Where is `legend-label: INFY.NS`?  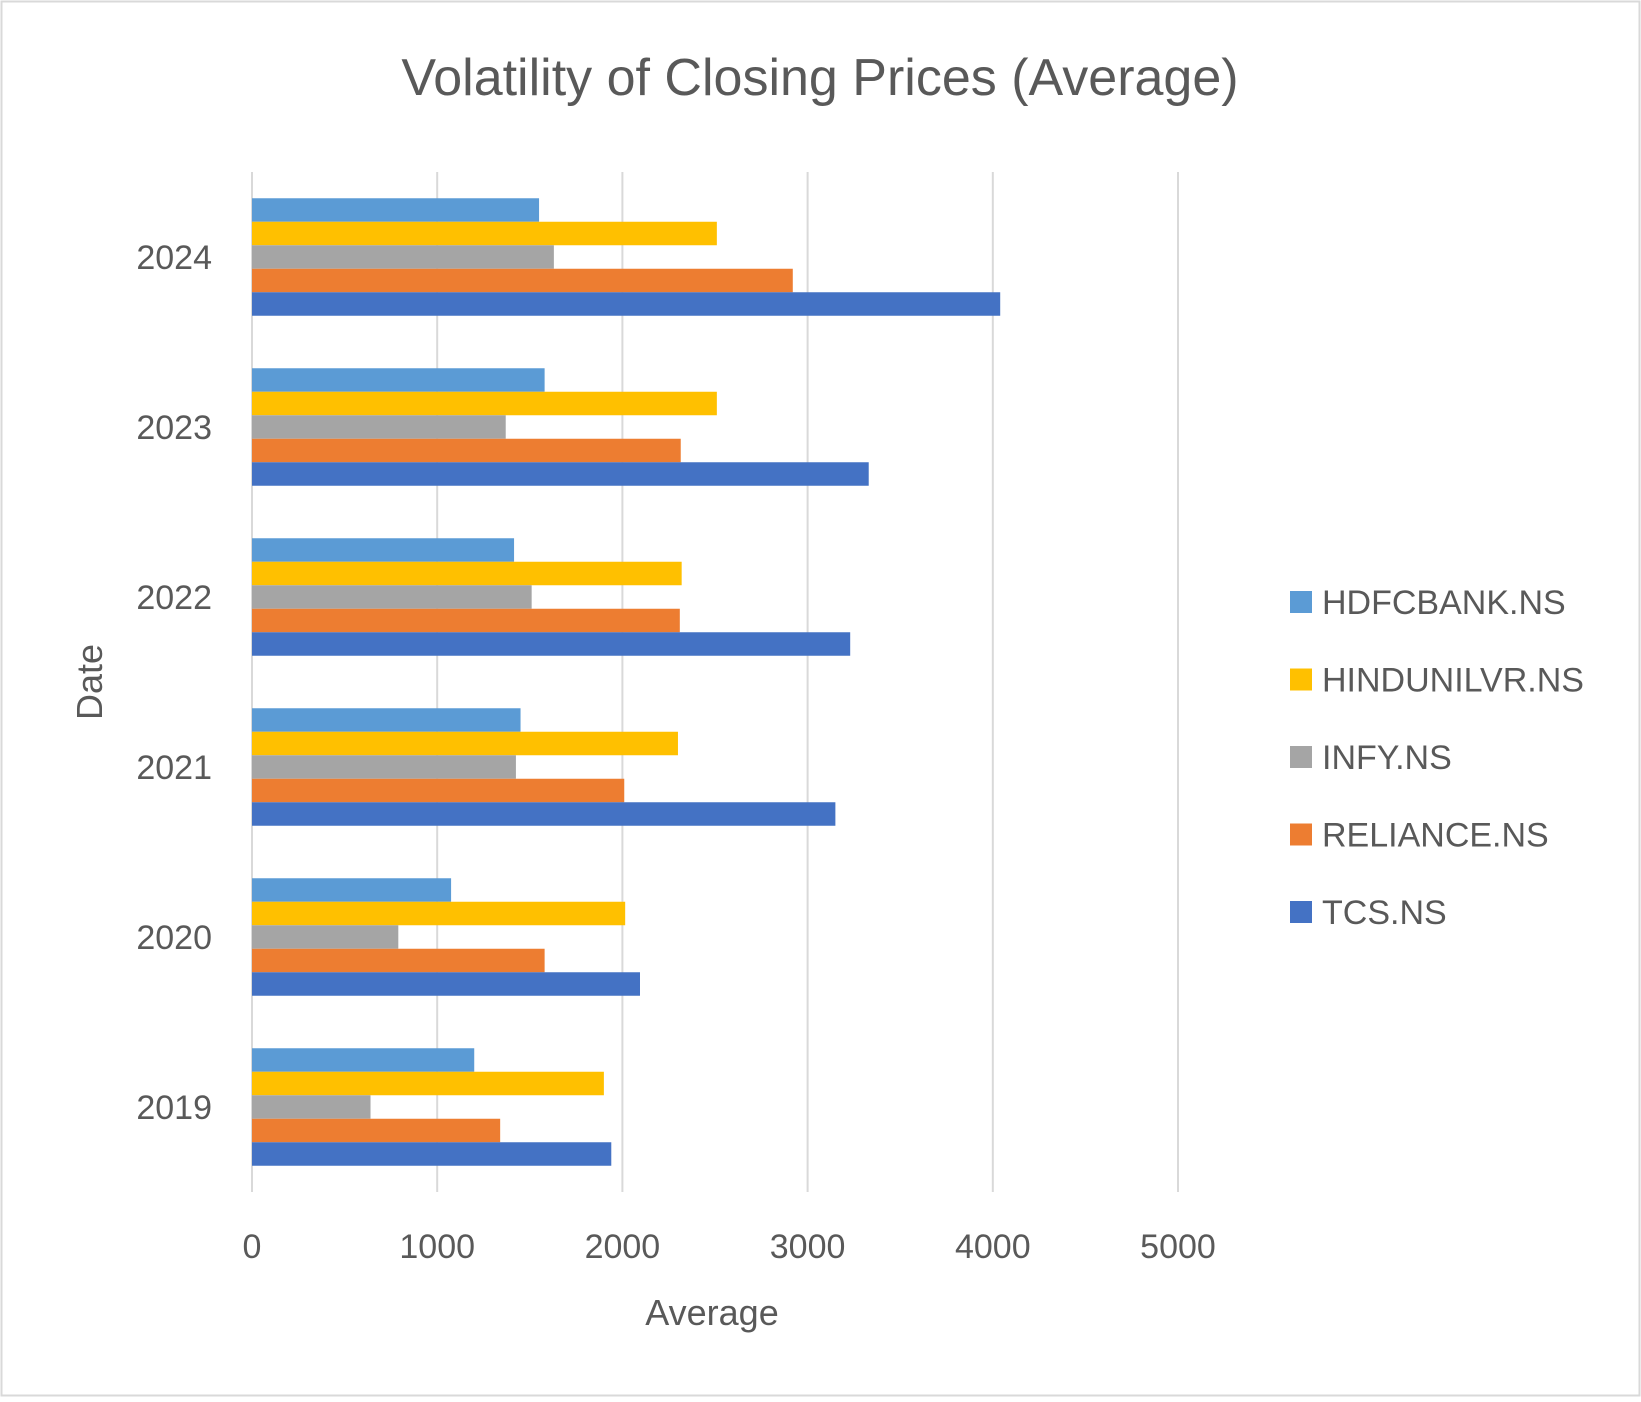 legend-label: INFY.NS is located at coordinates (1387, 758).